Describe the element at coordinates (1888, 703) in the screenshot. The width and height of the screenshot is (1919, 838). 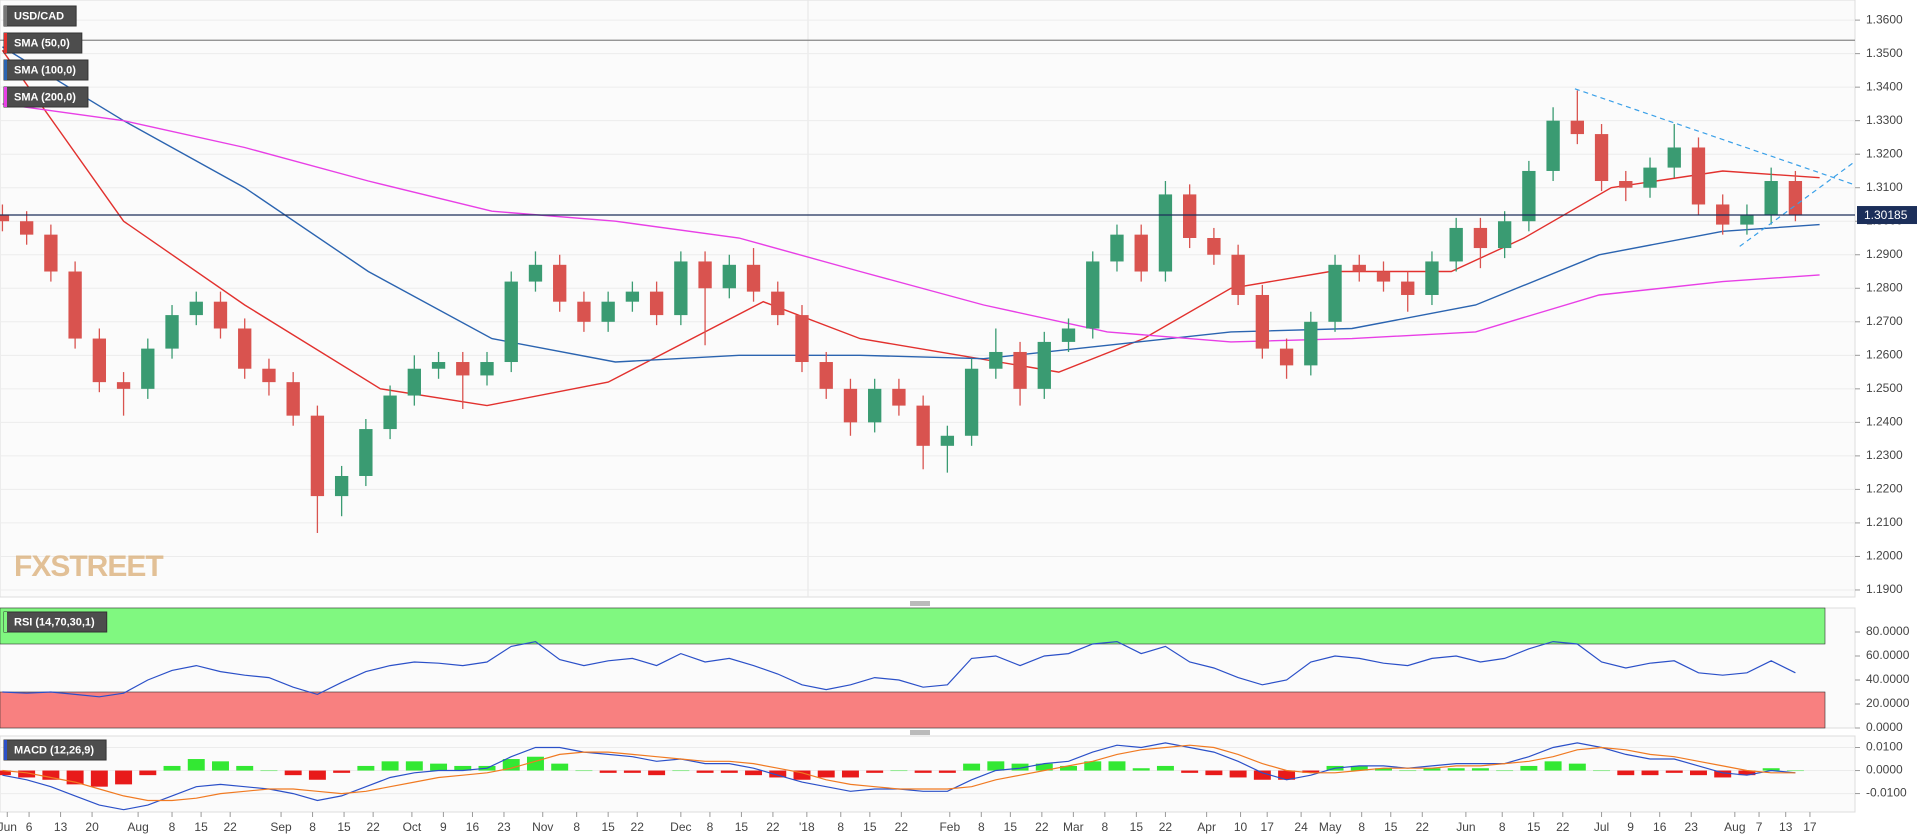
I see `y-tick-label: 20.0000` at that location.